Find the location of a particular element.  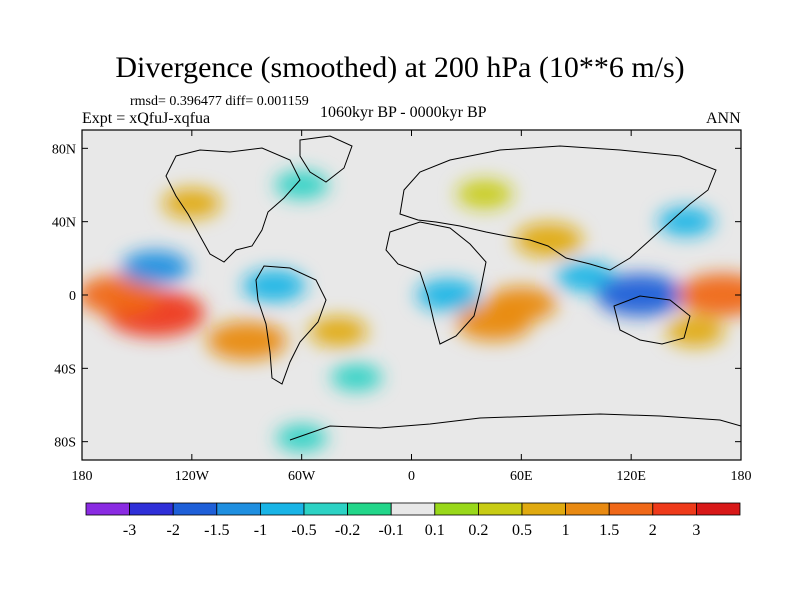

colorbar-label: -1.5 is located at coordinates (216, 530).